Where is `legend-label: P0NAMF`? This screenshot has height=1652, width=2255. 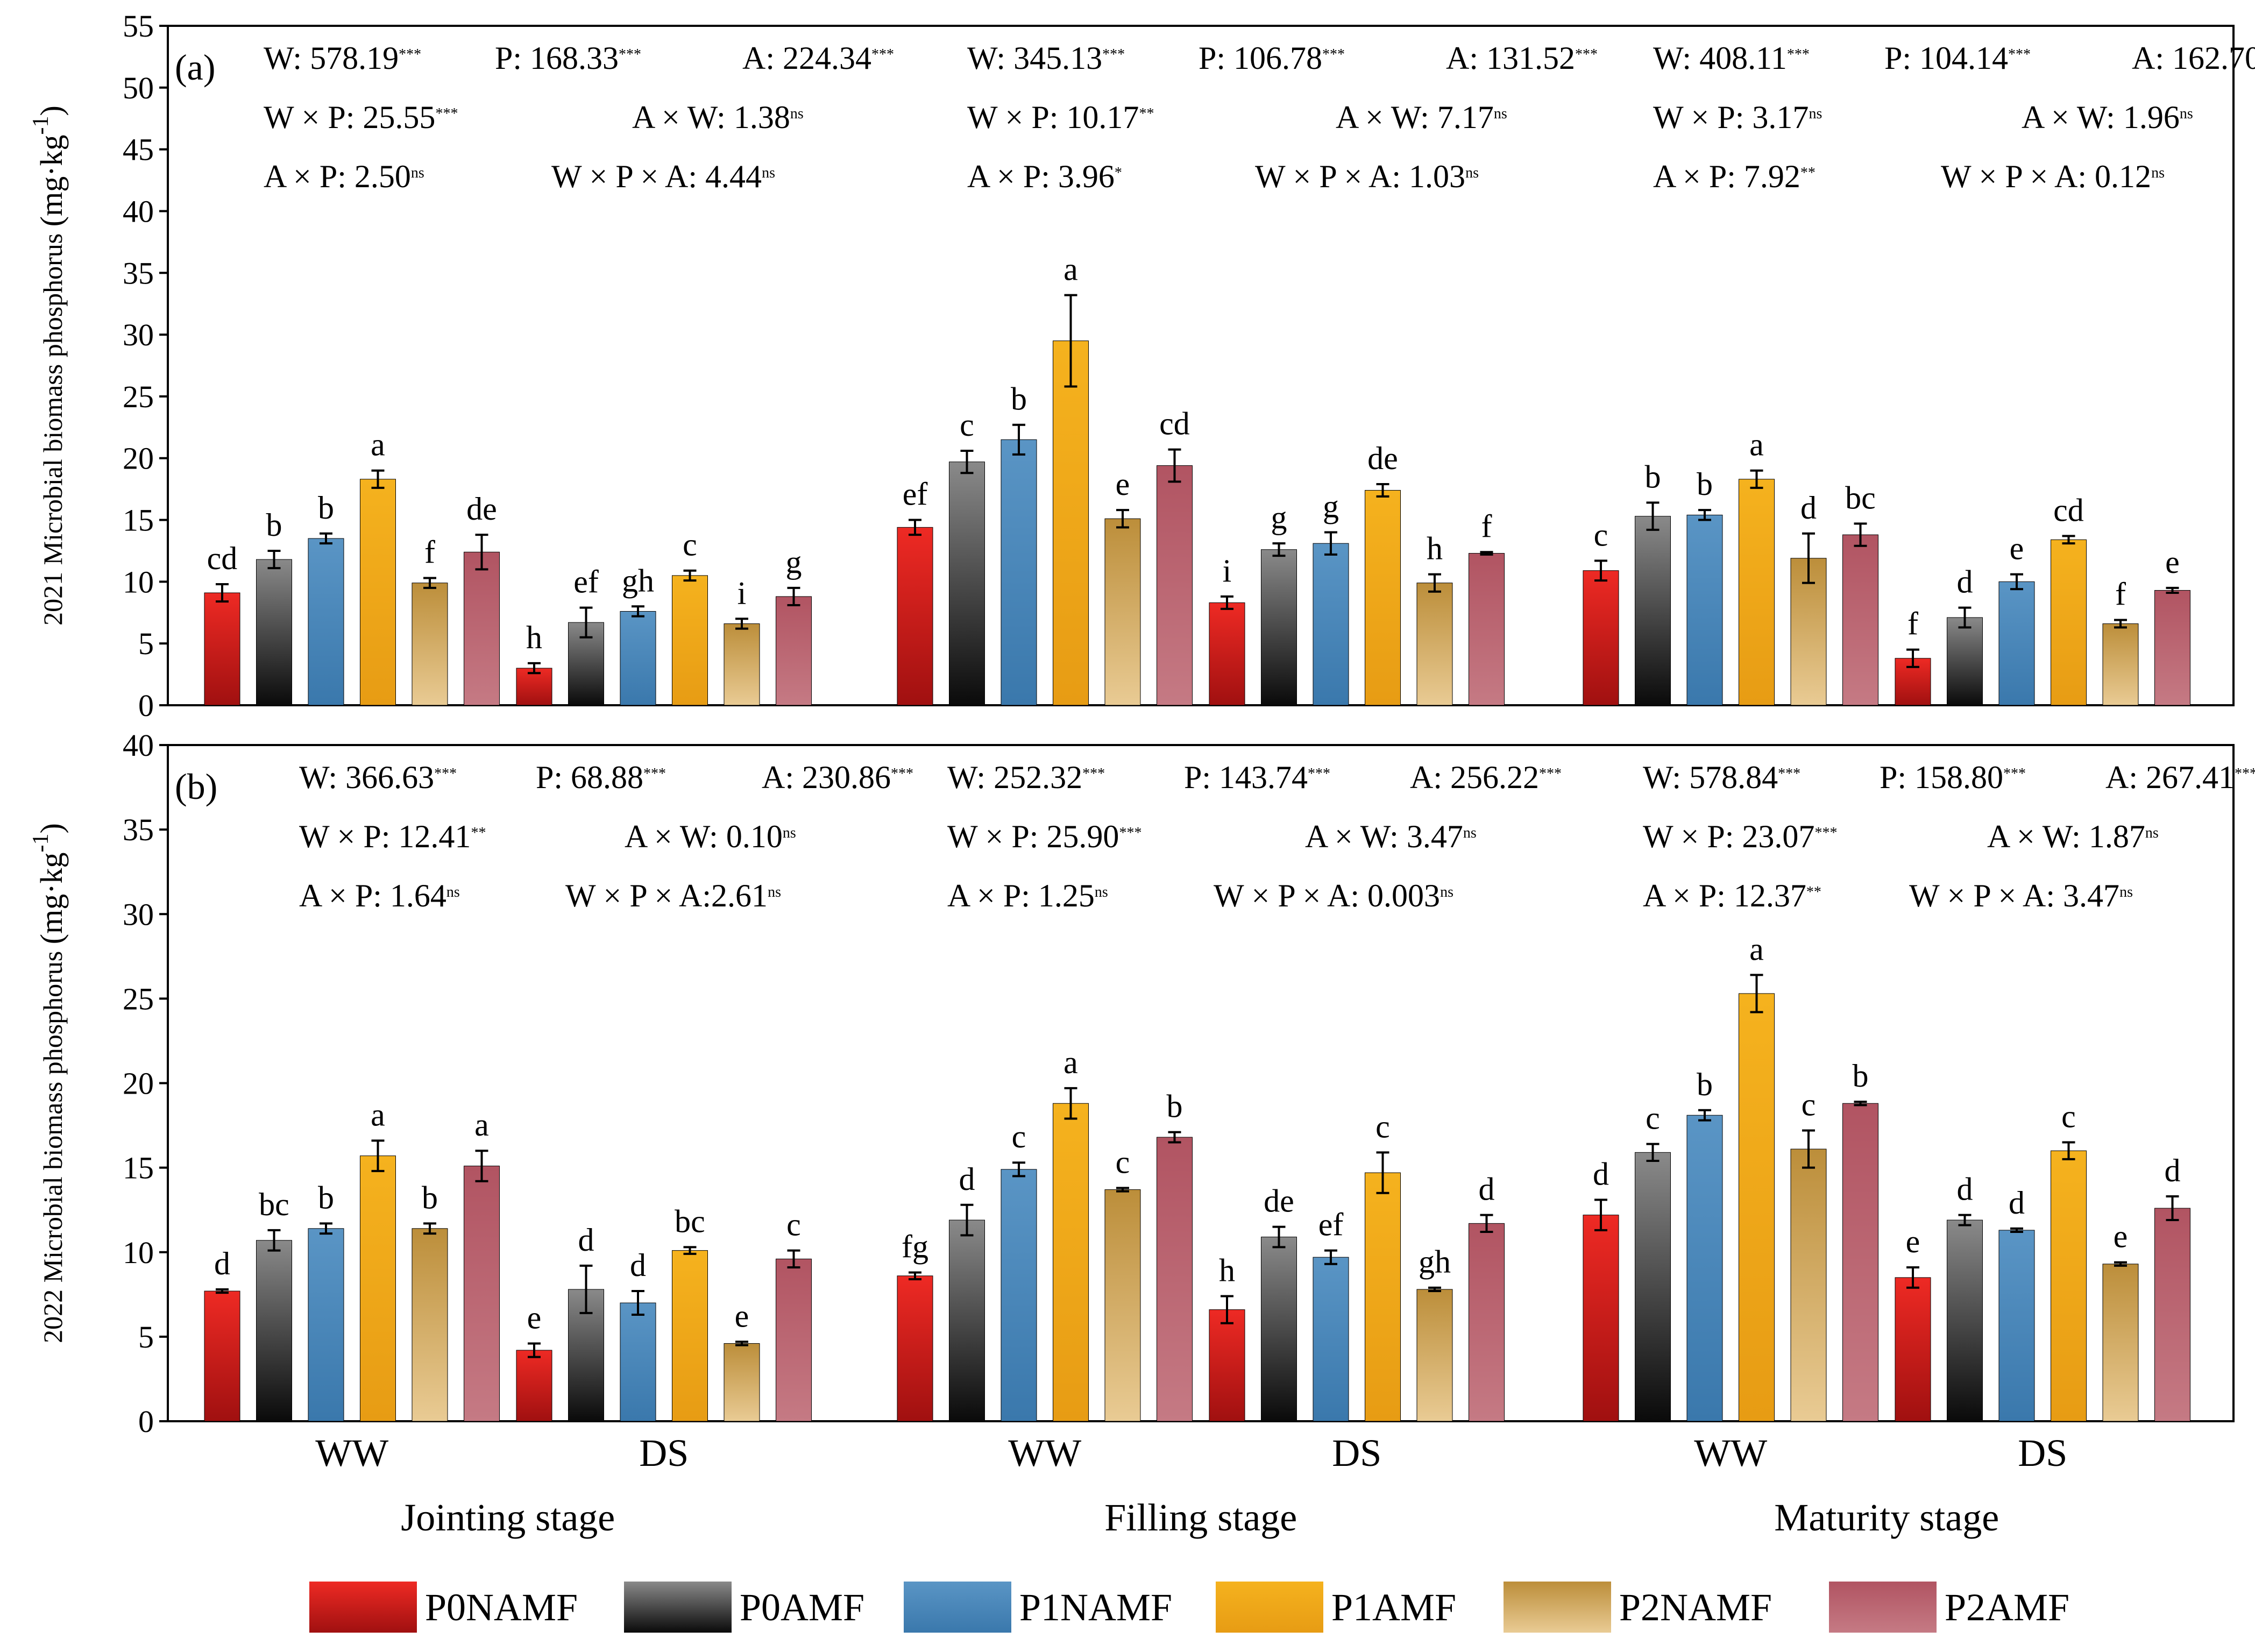 legend-label: P0NAMF is located at coordinates (501, 1607).